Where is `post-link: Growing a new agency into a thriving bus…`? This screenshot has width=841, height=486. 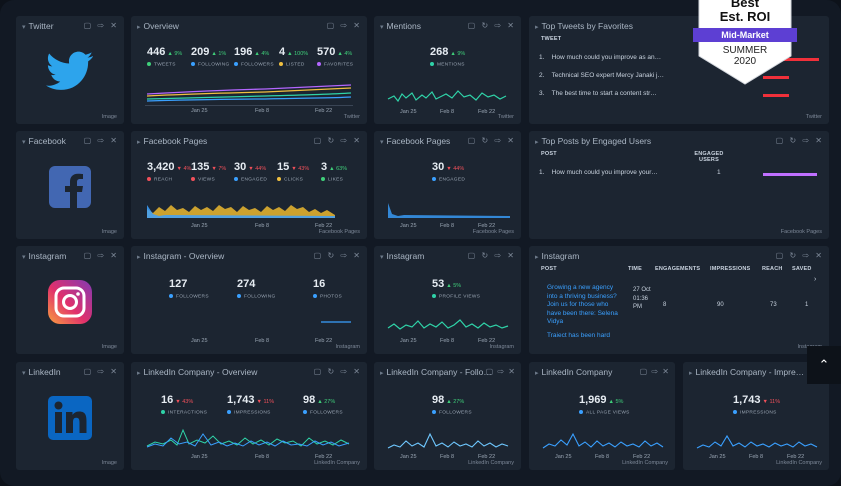 post-link: Growing a new agency into a thriving bus… is located at coordinates (582, 304).